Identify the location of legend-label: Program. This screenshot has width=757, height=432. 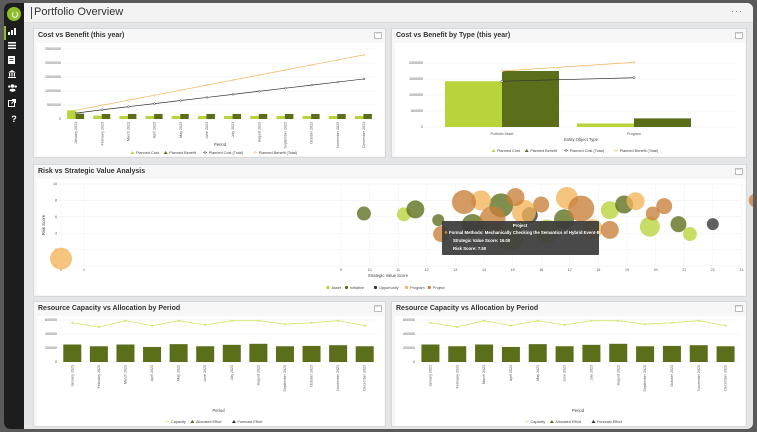
(417, 288).